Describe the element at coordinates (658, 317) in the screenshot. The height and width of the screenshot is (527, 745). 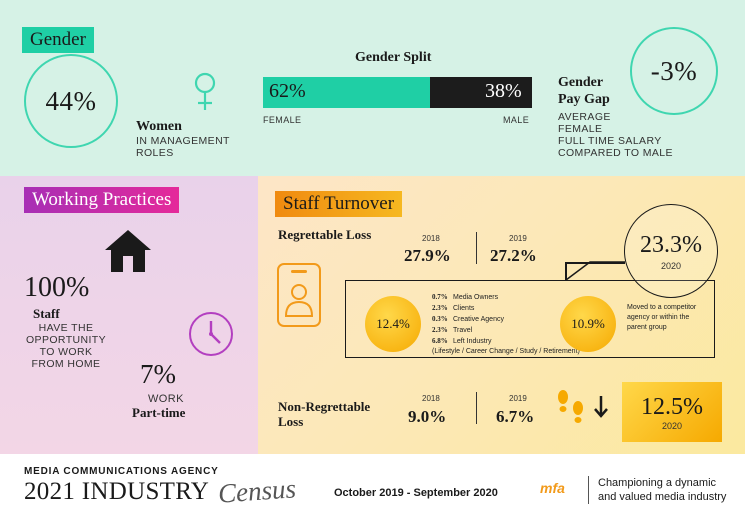
I see `reason-b-desc-line2: agency or within the` at that location.